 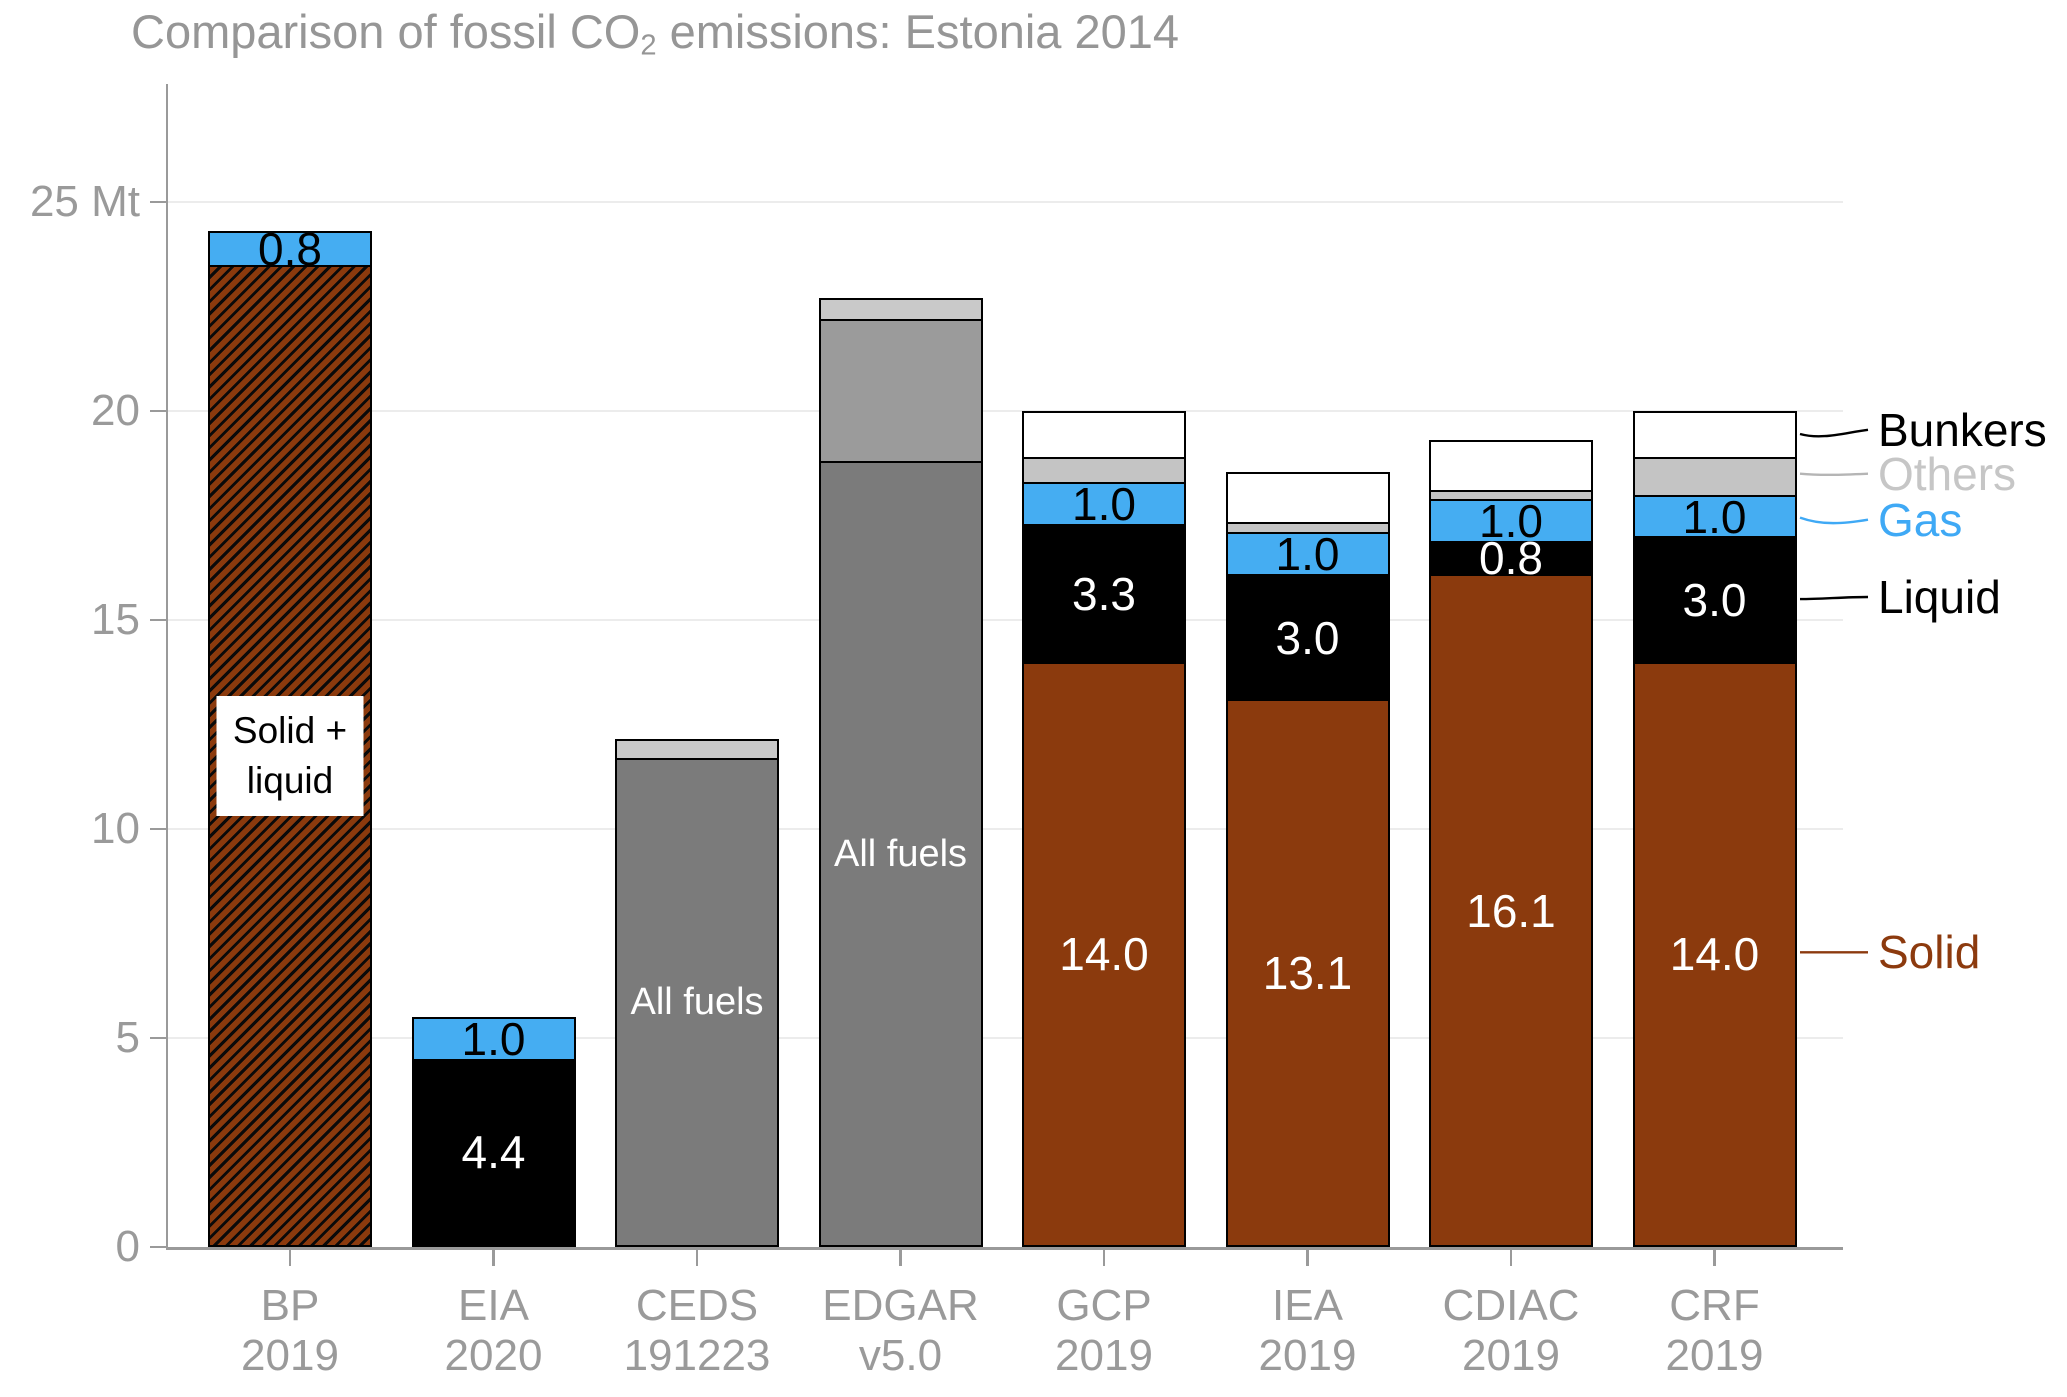 I want to click on segment-value-label: All fuels, so click(x=900, y=853).